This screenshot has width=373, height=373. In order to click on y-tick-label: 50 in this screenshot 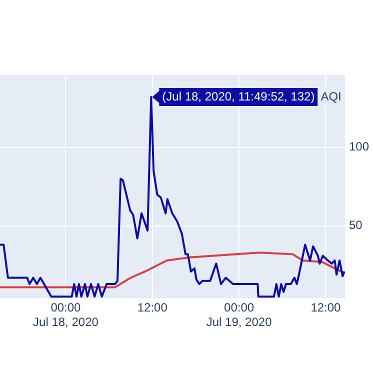, I will do `click(355, 225)`.